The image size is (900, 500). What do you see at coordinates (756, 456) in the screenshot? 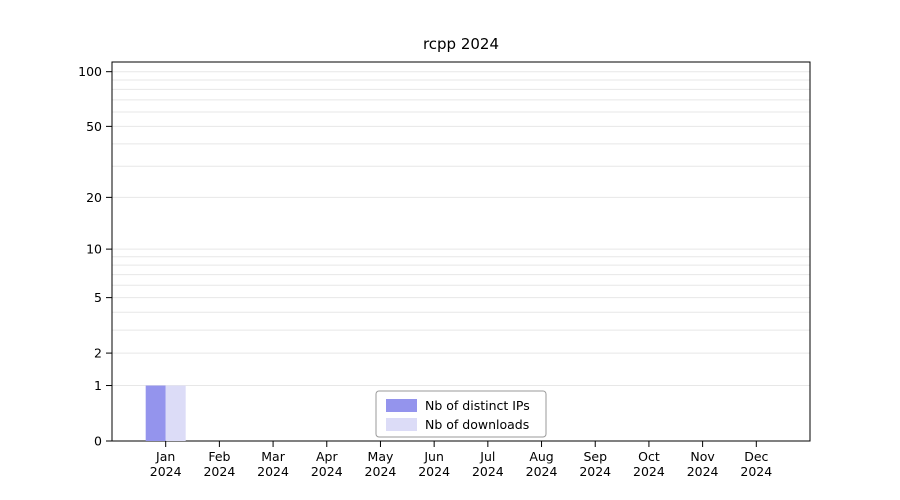
I see `x-tick-label-month: Dec` at bounding box center [756, 456].